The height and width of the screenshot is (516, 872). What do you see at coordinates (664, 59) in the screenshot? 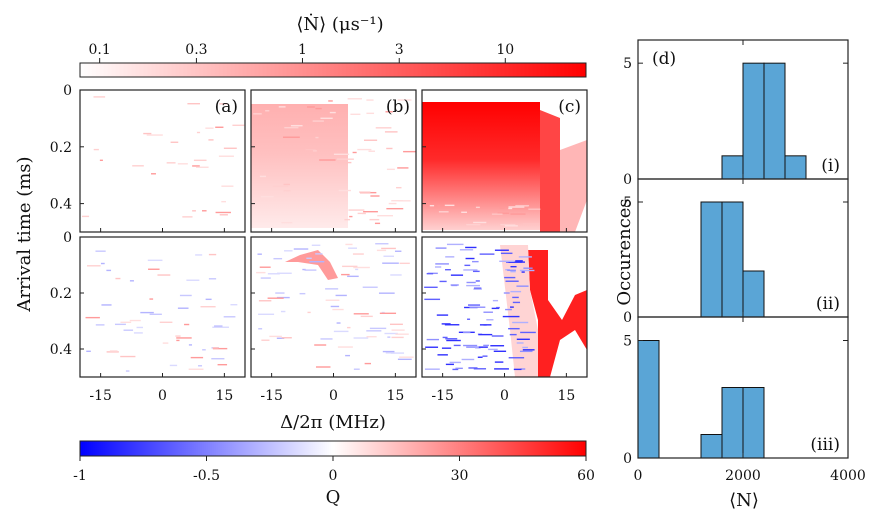
I see `hist-panel-label: (d)` at bounding box center [664, 59].